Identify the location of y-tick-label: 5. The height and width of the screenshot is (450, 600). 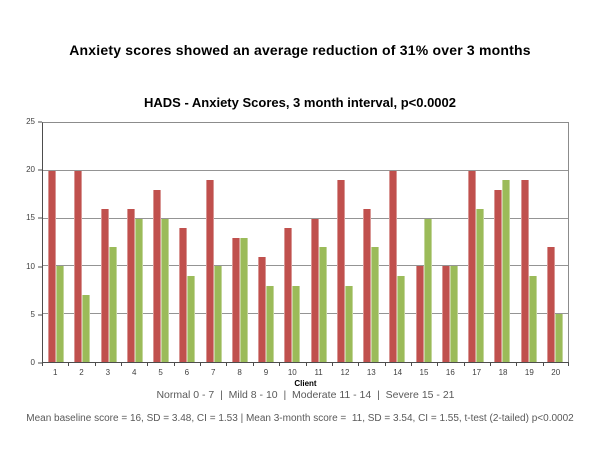
(32, 314).